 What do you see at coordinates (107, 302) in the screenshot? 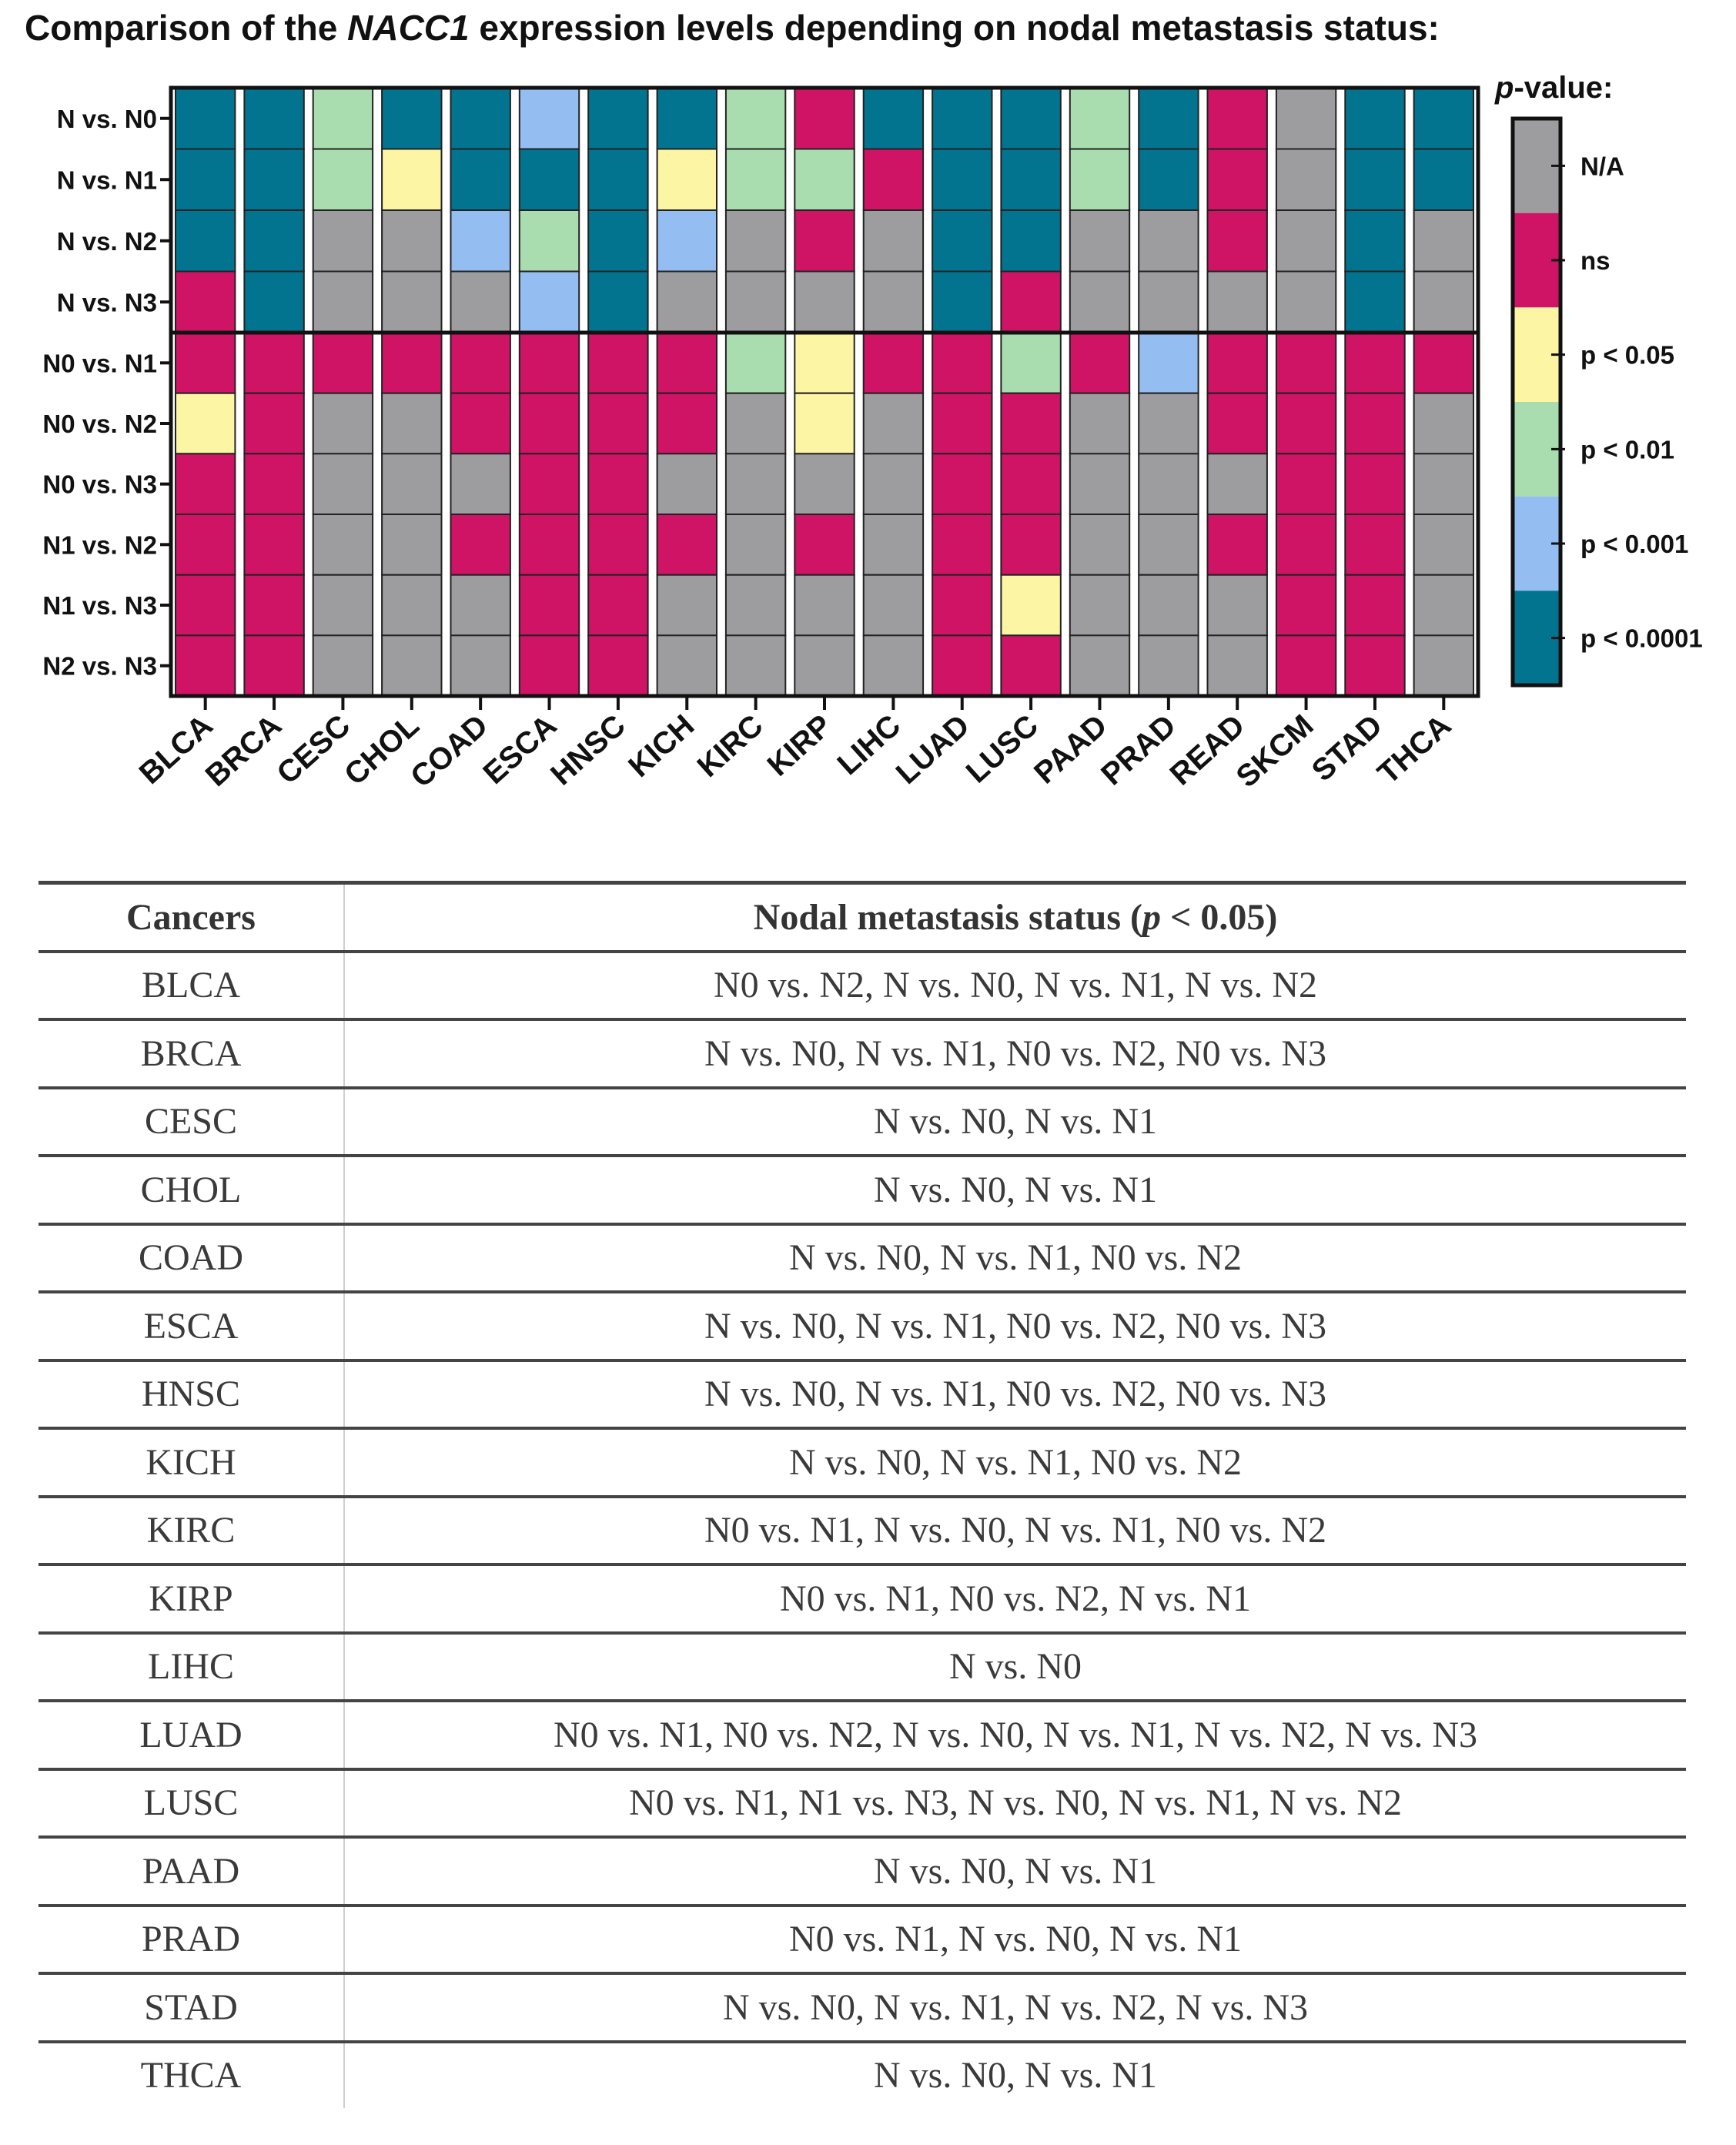
I see `row-label: N vs. N3` at bounding box center [107, 302].